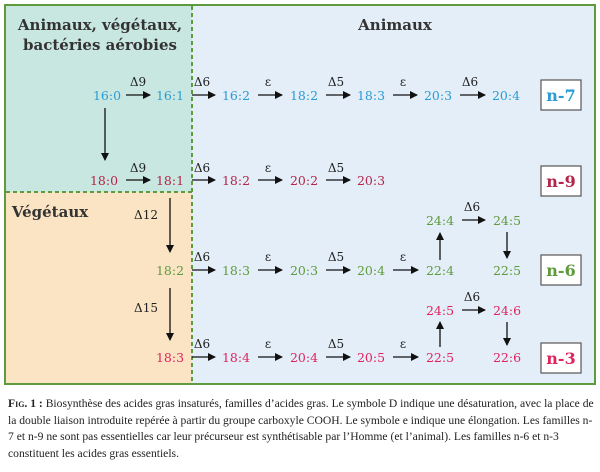 The image size is (600, 472). What do you see at coordinates (507, 310) in the screenshot?
I see `fatty-acid-node: 24:6` at bounding box center [507, 310].